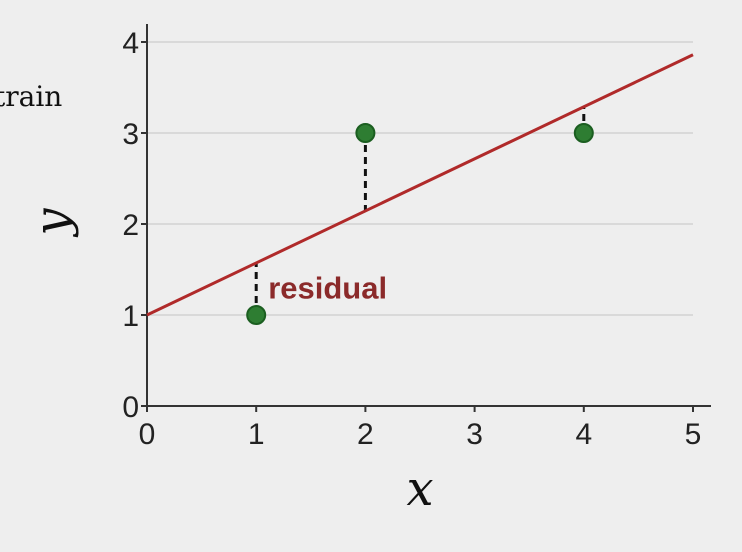 The height and width of the screenshot is (552, 742). What do you see at coordinates (130, 225) in the screenshot?
I see `y-tick-label-2: 2` at bounding box center [130, 225].